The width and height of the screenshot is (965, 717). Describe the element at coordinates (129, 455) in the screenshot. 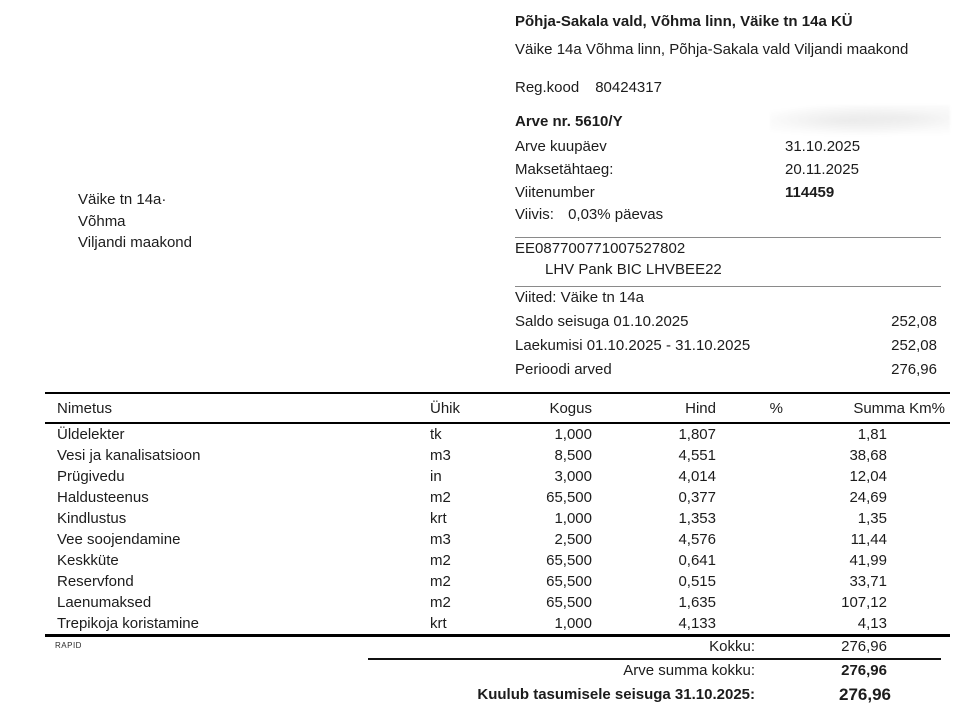

I see `table-cell: Vesi ja kanalisatsioon` at that location.